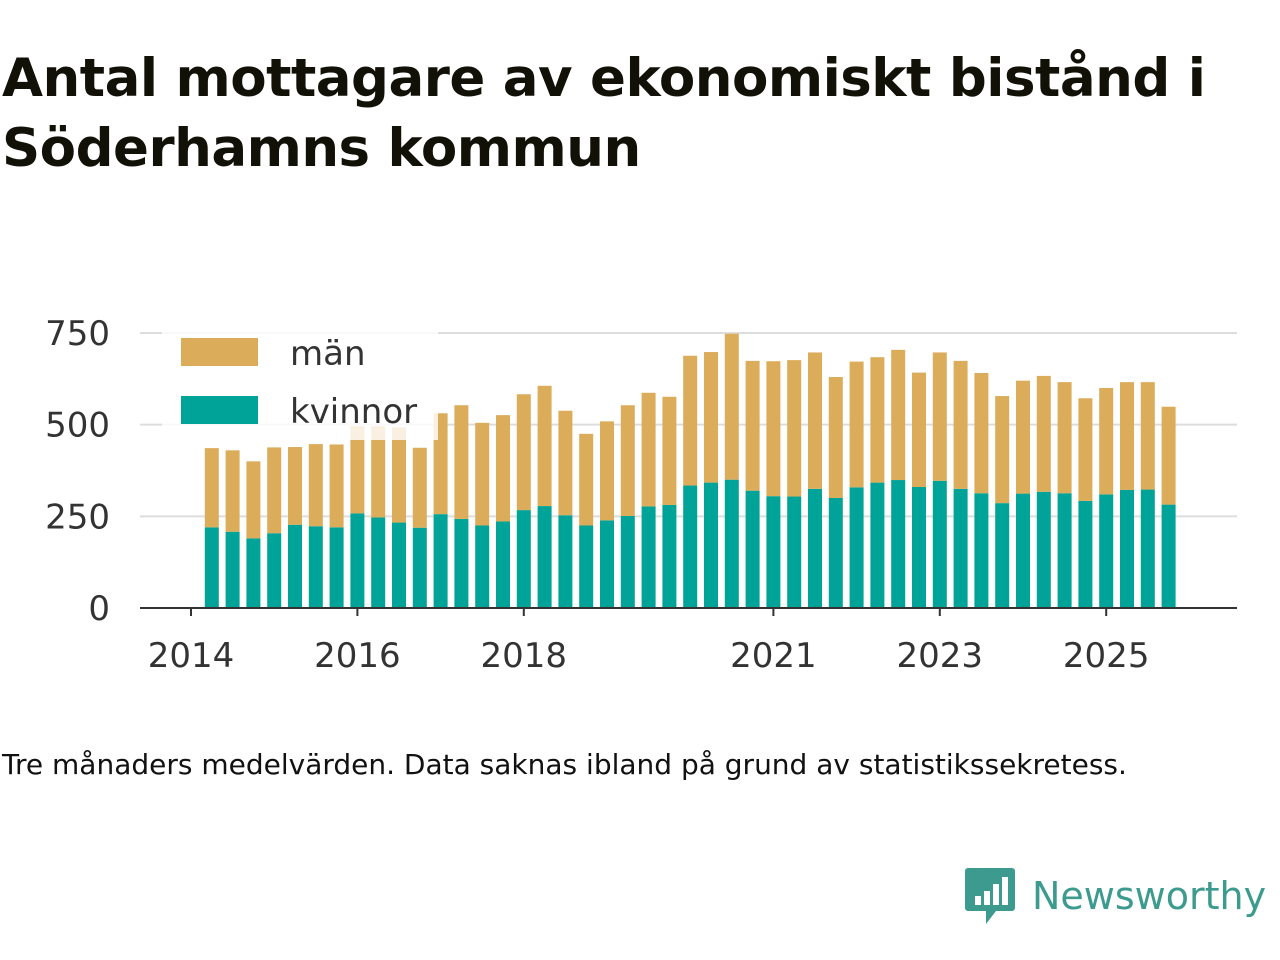 The height and width of the screenshot is (960, 1280). Describe the element at coordinates (357, 656) in the screenshot. I see `x-tick-label: 2016` at that location.